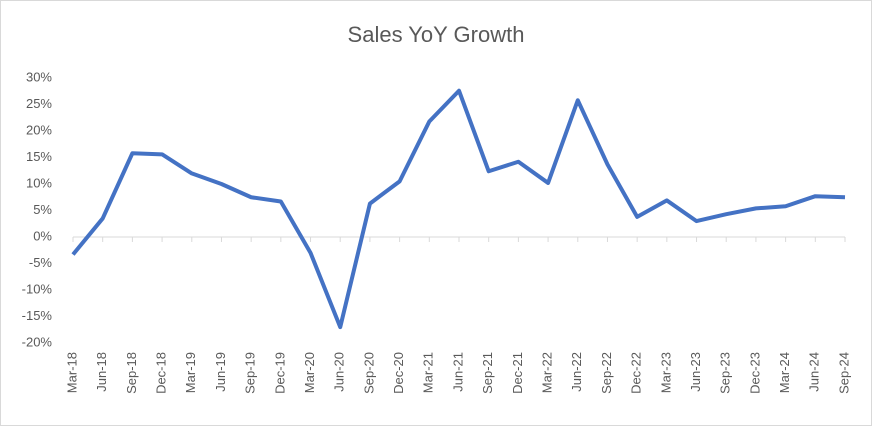  What do you see at coordinates (517, 373) in the screenshot?
I see `x-tick-label: Dec-21` at bounding box center [517, 373].